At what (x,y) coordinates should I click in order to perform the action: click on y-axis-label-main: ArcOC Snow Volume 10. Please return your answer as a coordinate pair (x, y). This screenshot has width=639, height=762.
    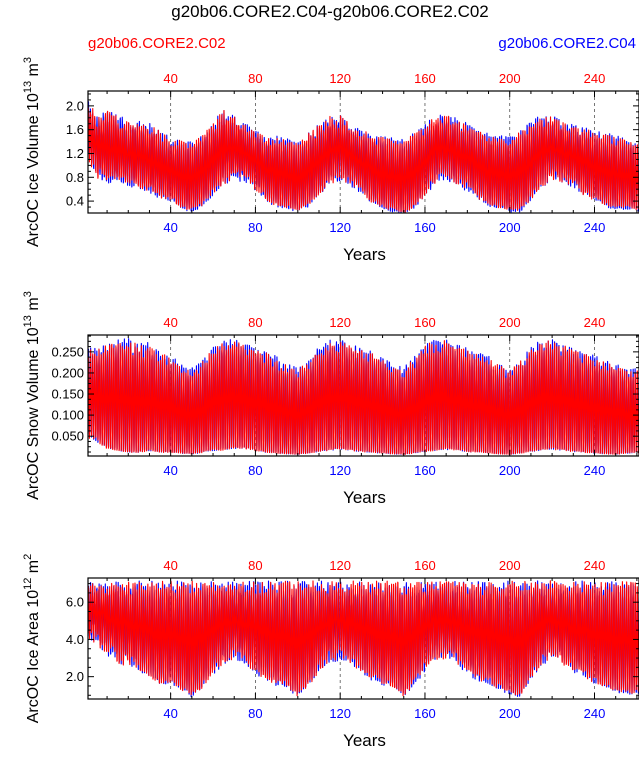
    Looking at the image, I should click on (33, 413).